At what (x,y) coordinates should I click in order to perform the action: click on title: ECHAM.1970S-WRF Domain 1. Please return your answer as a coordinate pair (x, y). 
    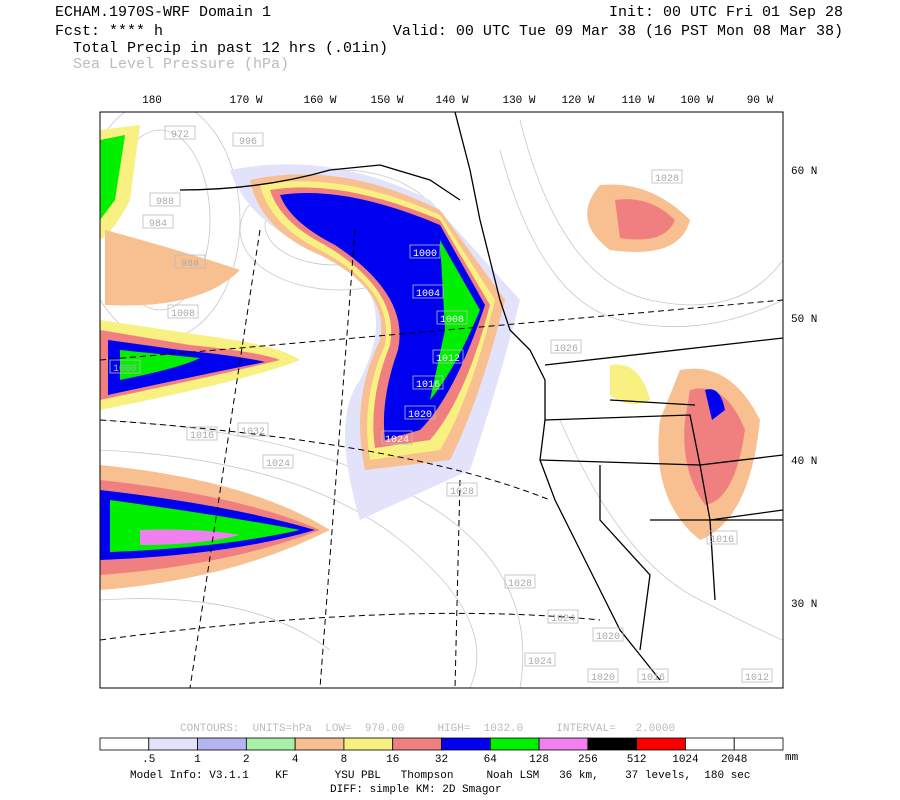
    Looking at the image, I should click on (163, 12).